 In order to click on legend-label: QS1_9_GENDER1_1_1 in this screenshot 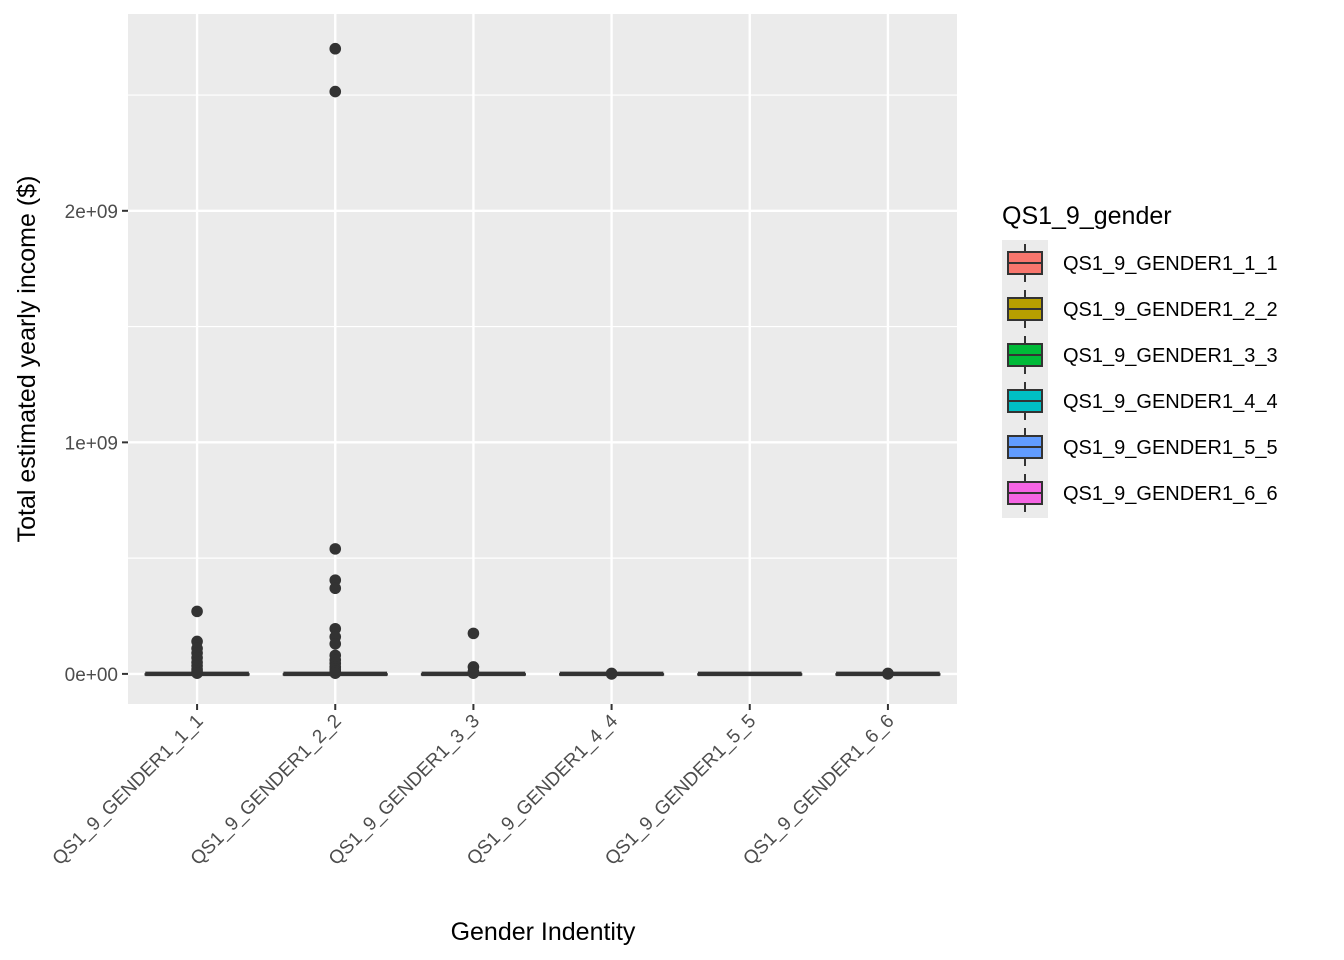, I will do `click(1170, 264)`.